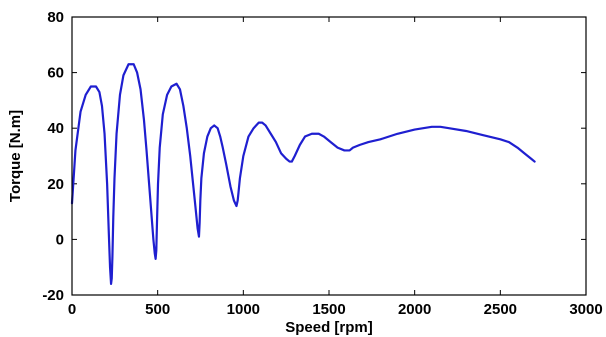 The width and height of the screenshot is (606, 337). Describe the element at coordinates (585, 309) in the screenshot. I see `x-tick-label: 3000` at that location.